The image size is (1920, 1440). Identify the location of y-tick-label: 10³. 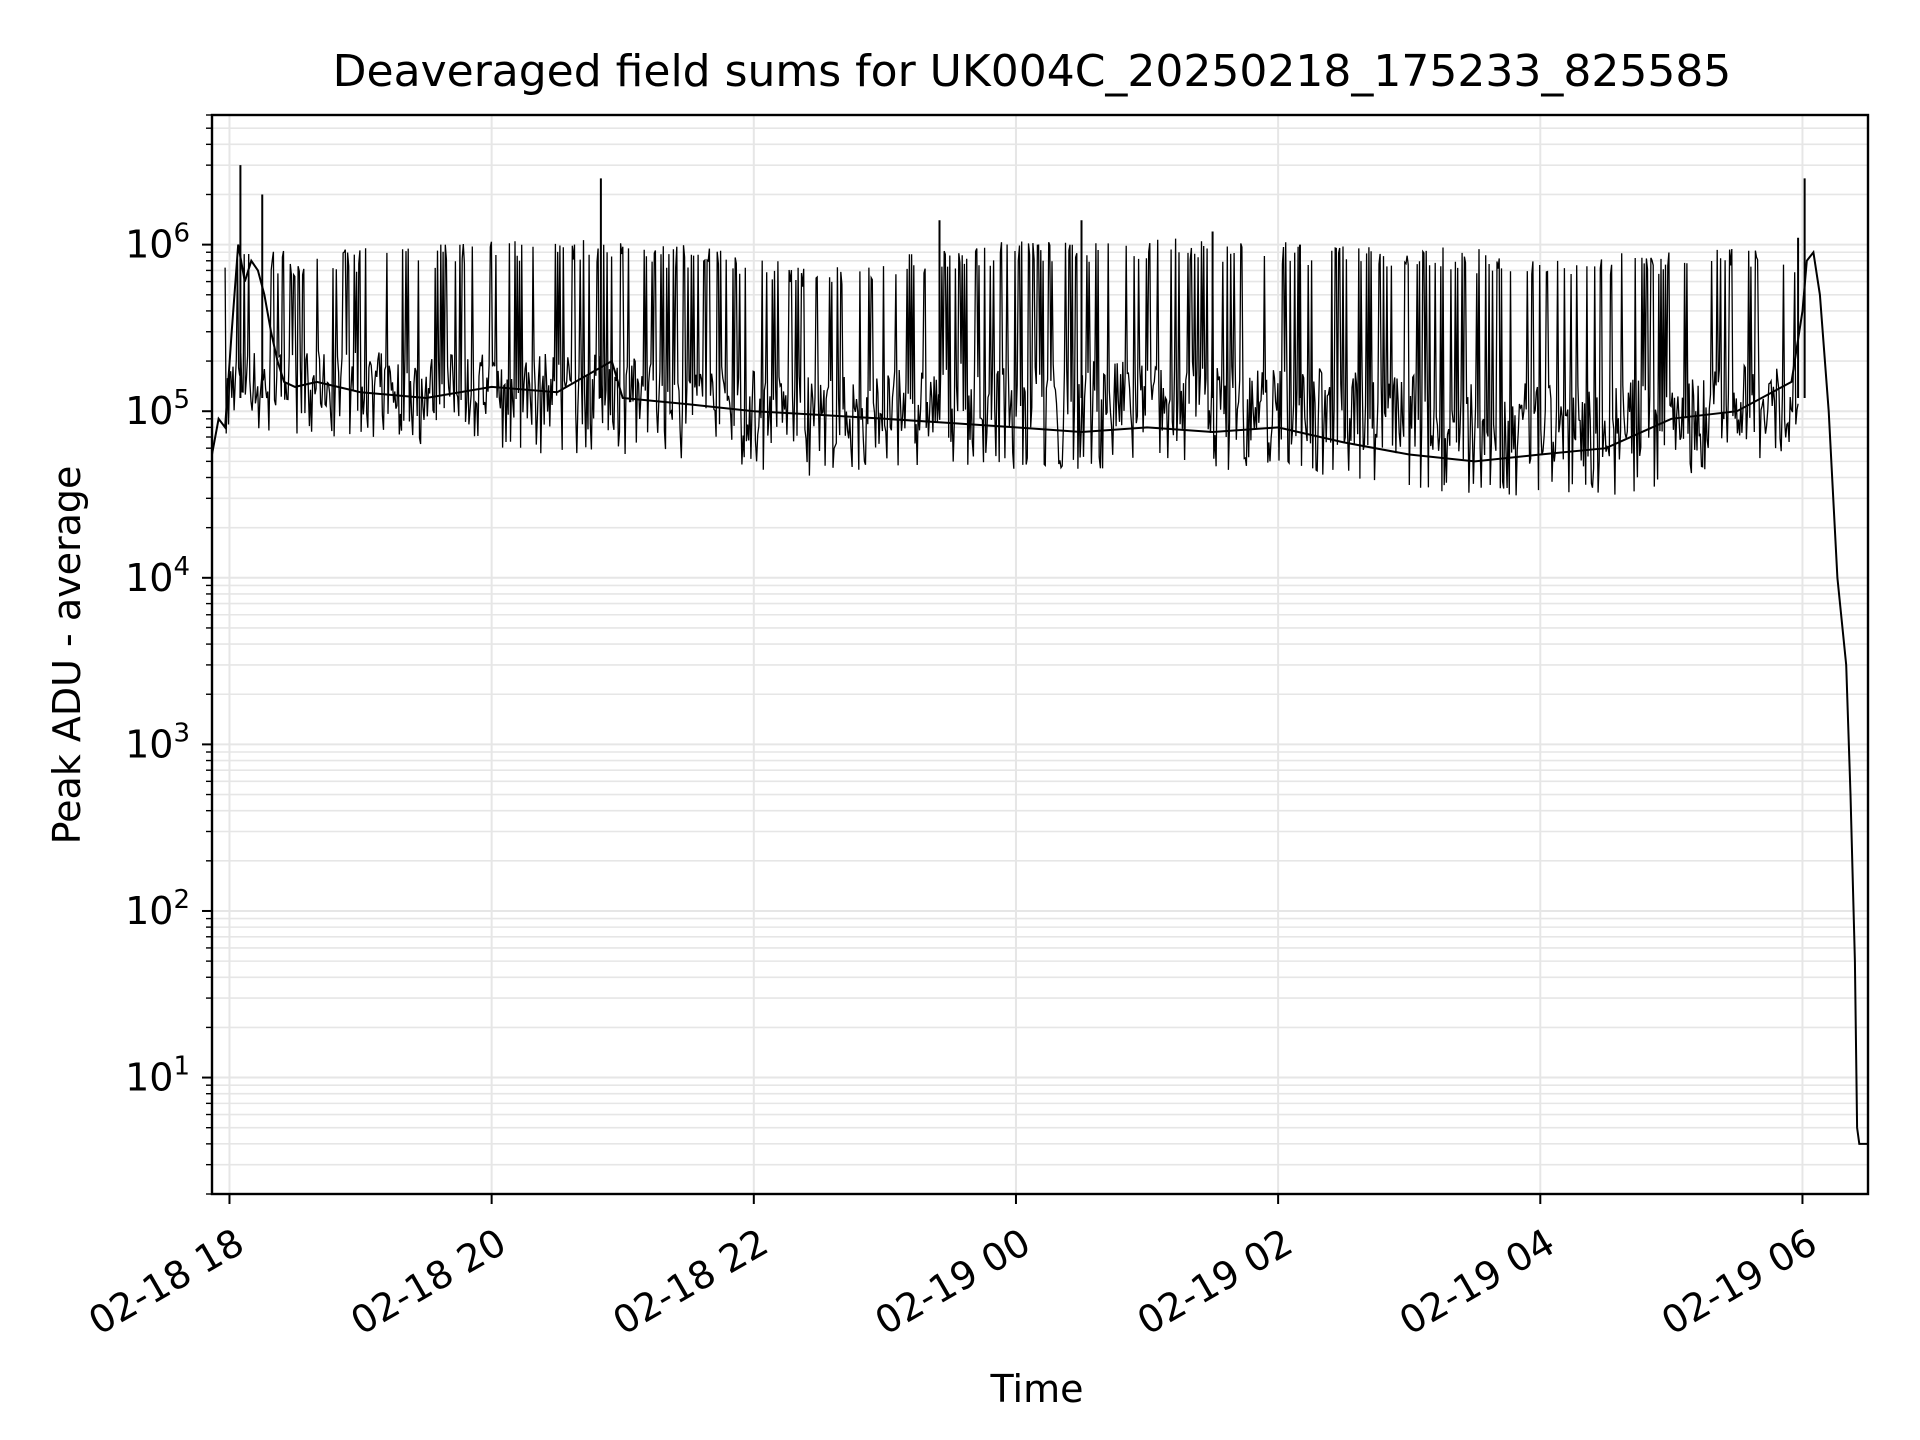
(157, 742).